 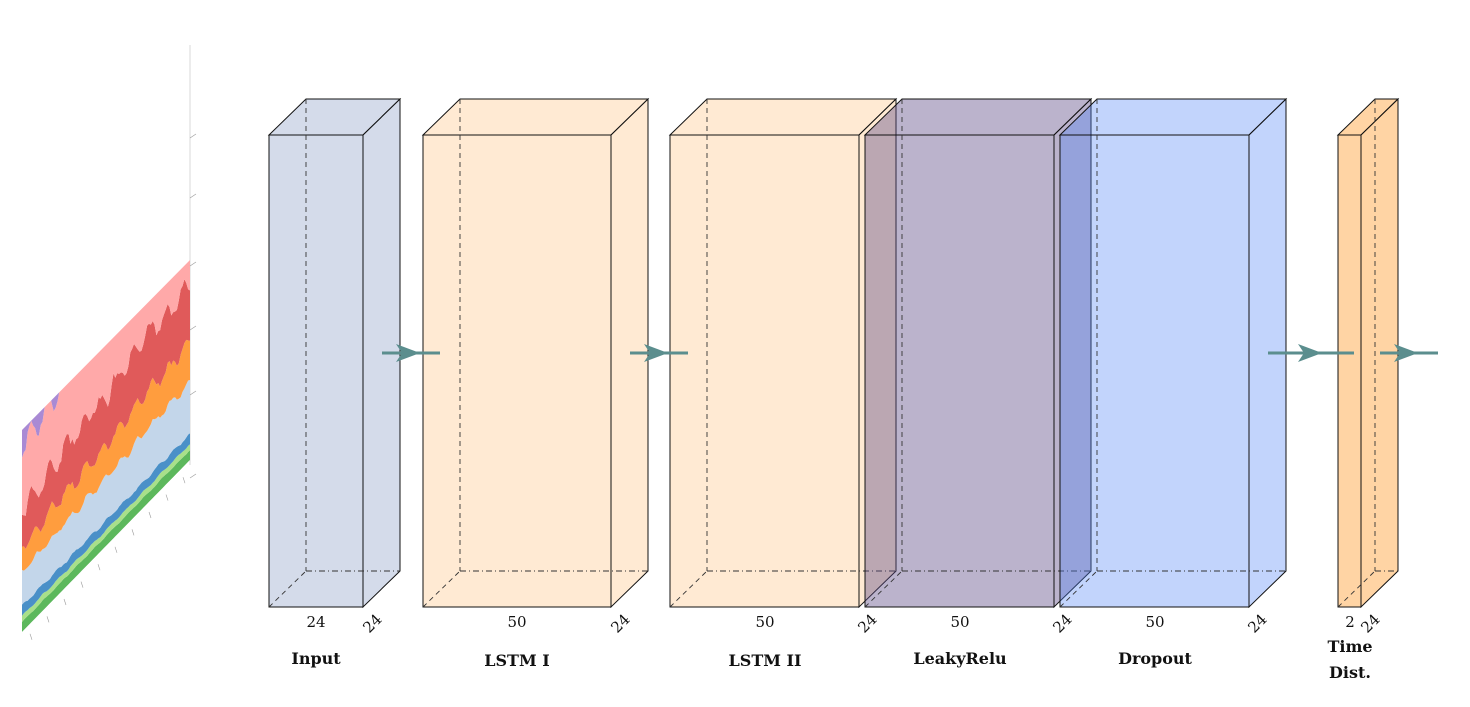 I want to click on layer-leakyrelu-box: 50 24 LeakyRelu, so click(x=978, y=382).